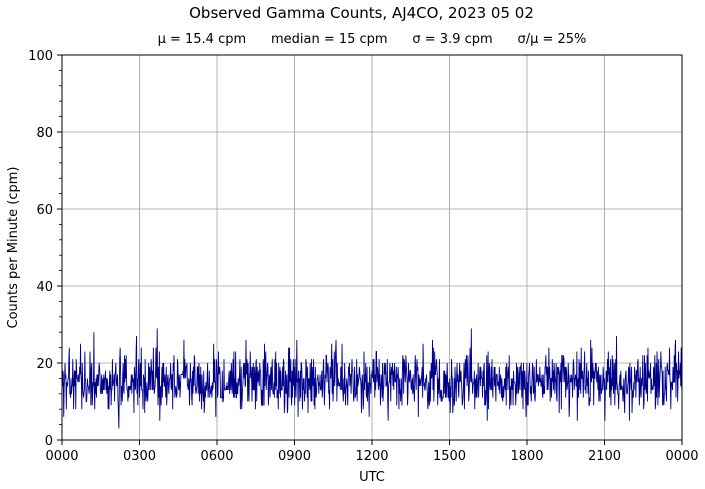 The width and height of the screenshot is (705, 489). I want to click on y-tick-label: 40, so click(44, 287).